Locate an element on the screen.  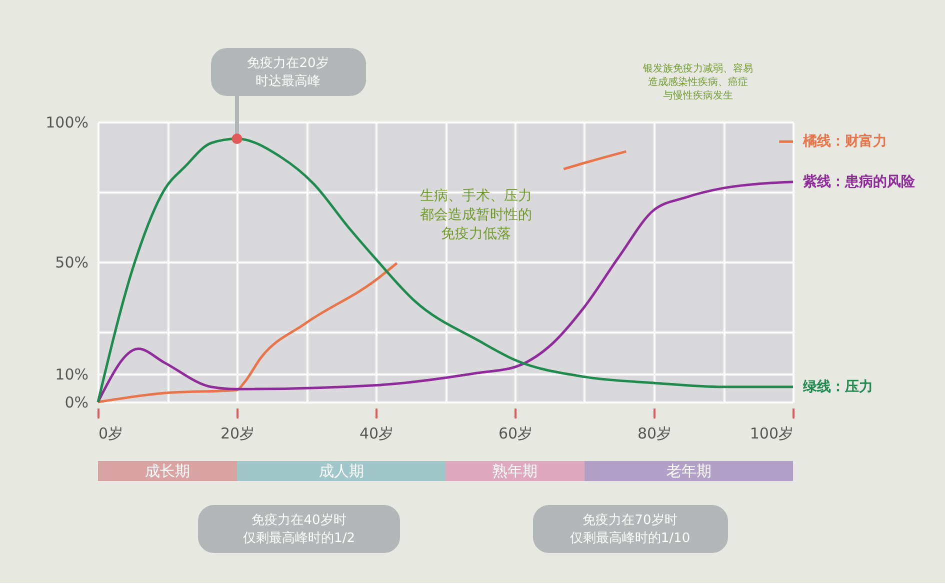
x-tick-label: 0岁 is located at coordinates (111, 433).